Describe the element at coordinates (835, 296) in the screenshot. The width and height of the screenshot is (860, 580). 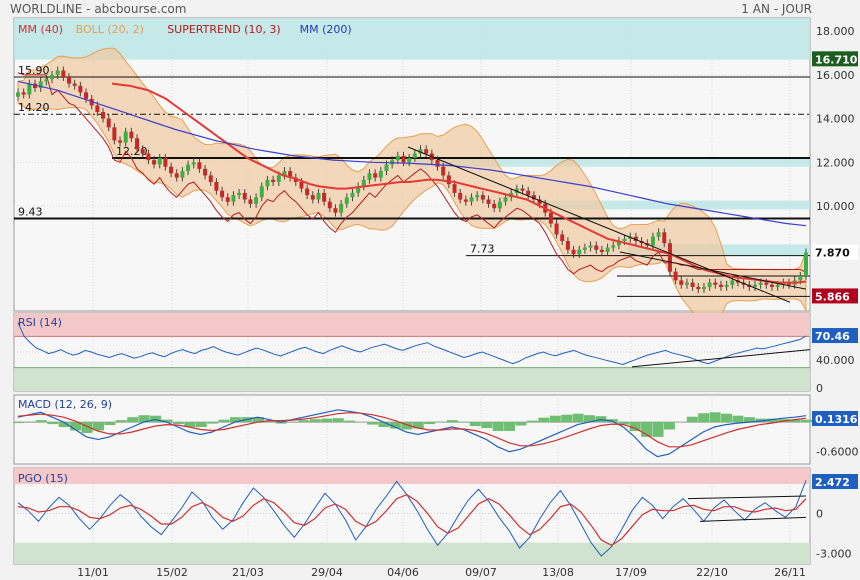
I see `tag-5866-bg` at that location.